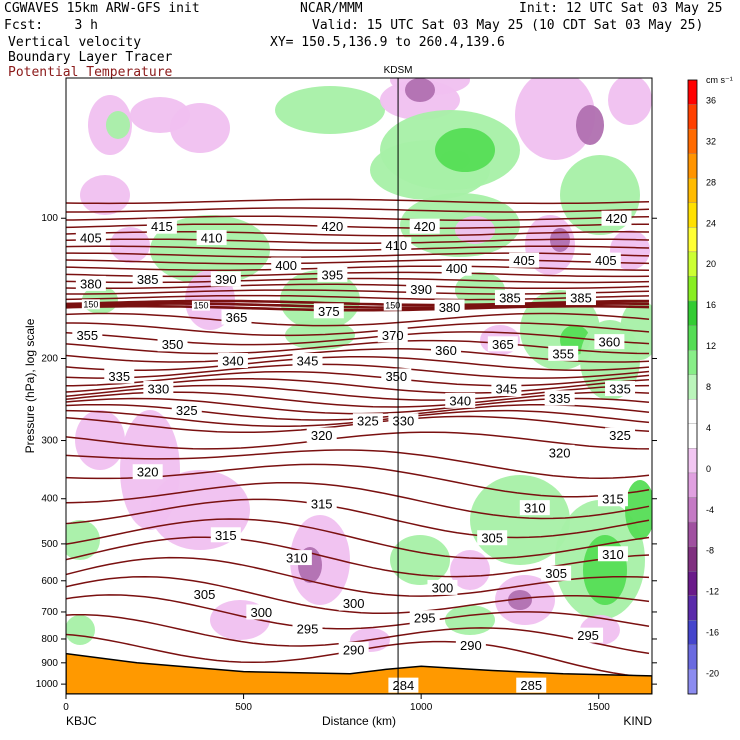 The height and width of the screenshot is (740, 740). Describe the element at coordinates (609, 342) in the screenshot. I see `theta-label: 360` at that location.